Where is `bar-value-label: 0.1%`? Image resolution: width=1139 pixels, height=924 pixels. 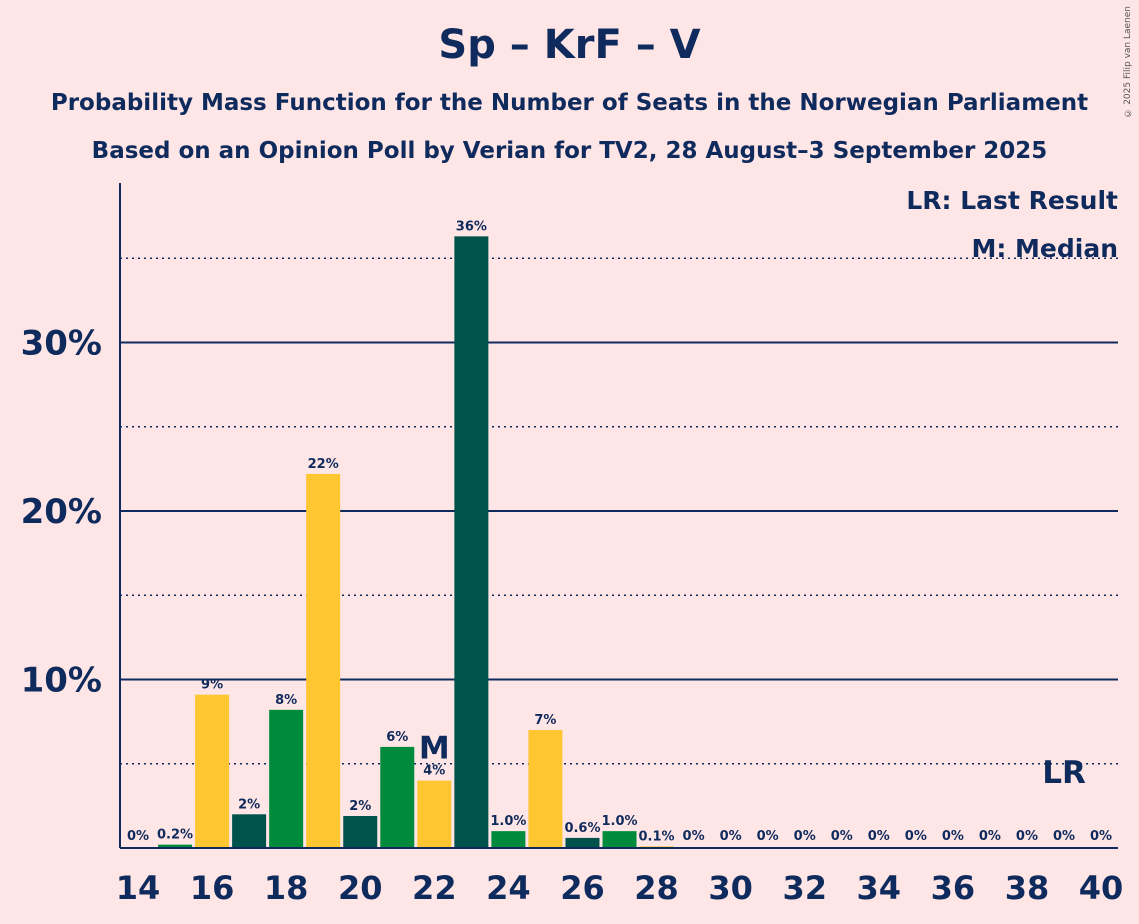
bar-value-label: 0.1% is located at coordinates (657, 836).